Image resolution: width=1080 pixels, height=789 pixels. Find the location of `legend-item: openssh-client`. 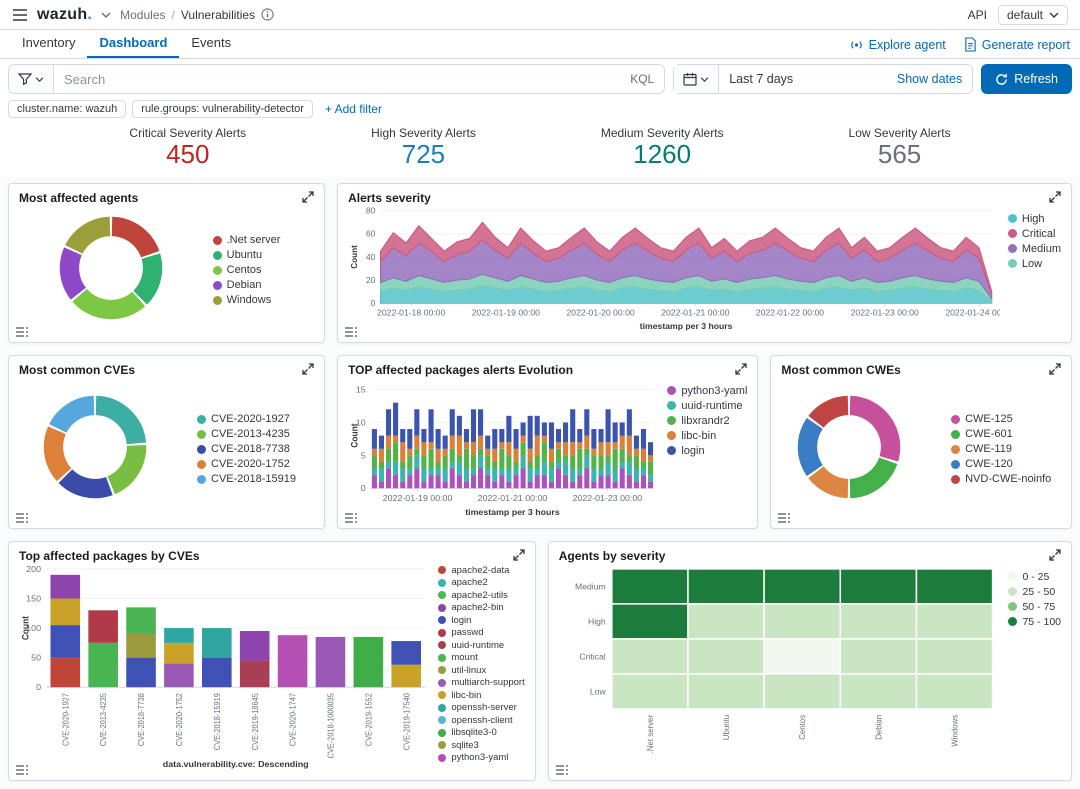

legend-item: openssh-client is located at coordinates (481, 720).